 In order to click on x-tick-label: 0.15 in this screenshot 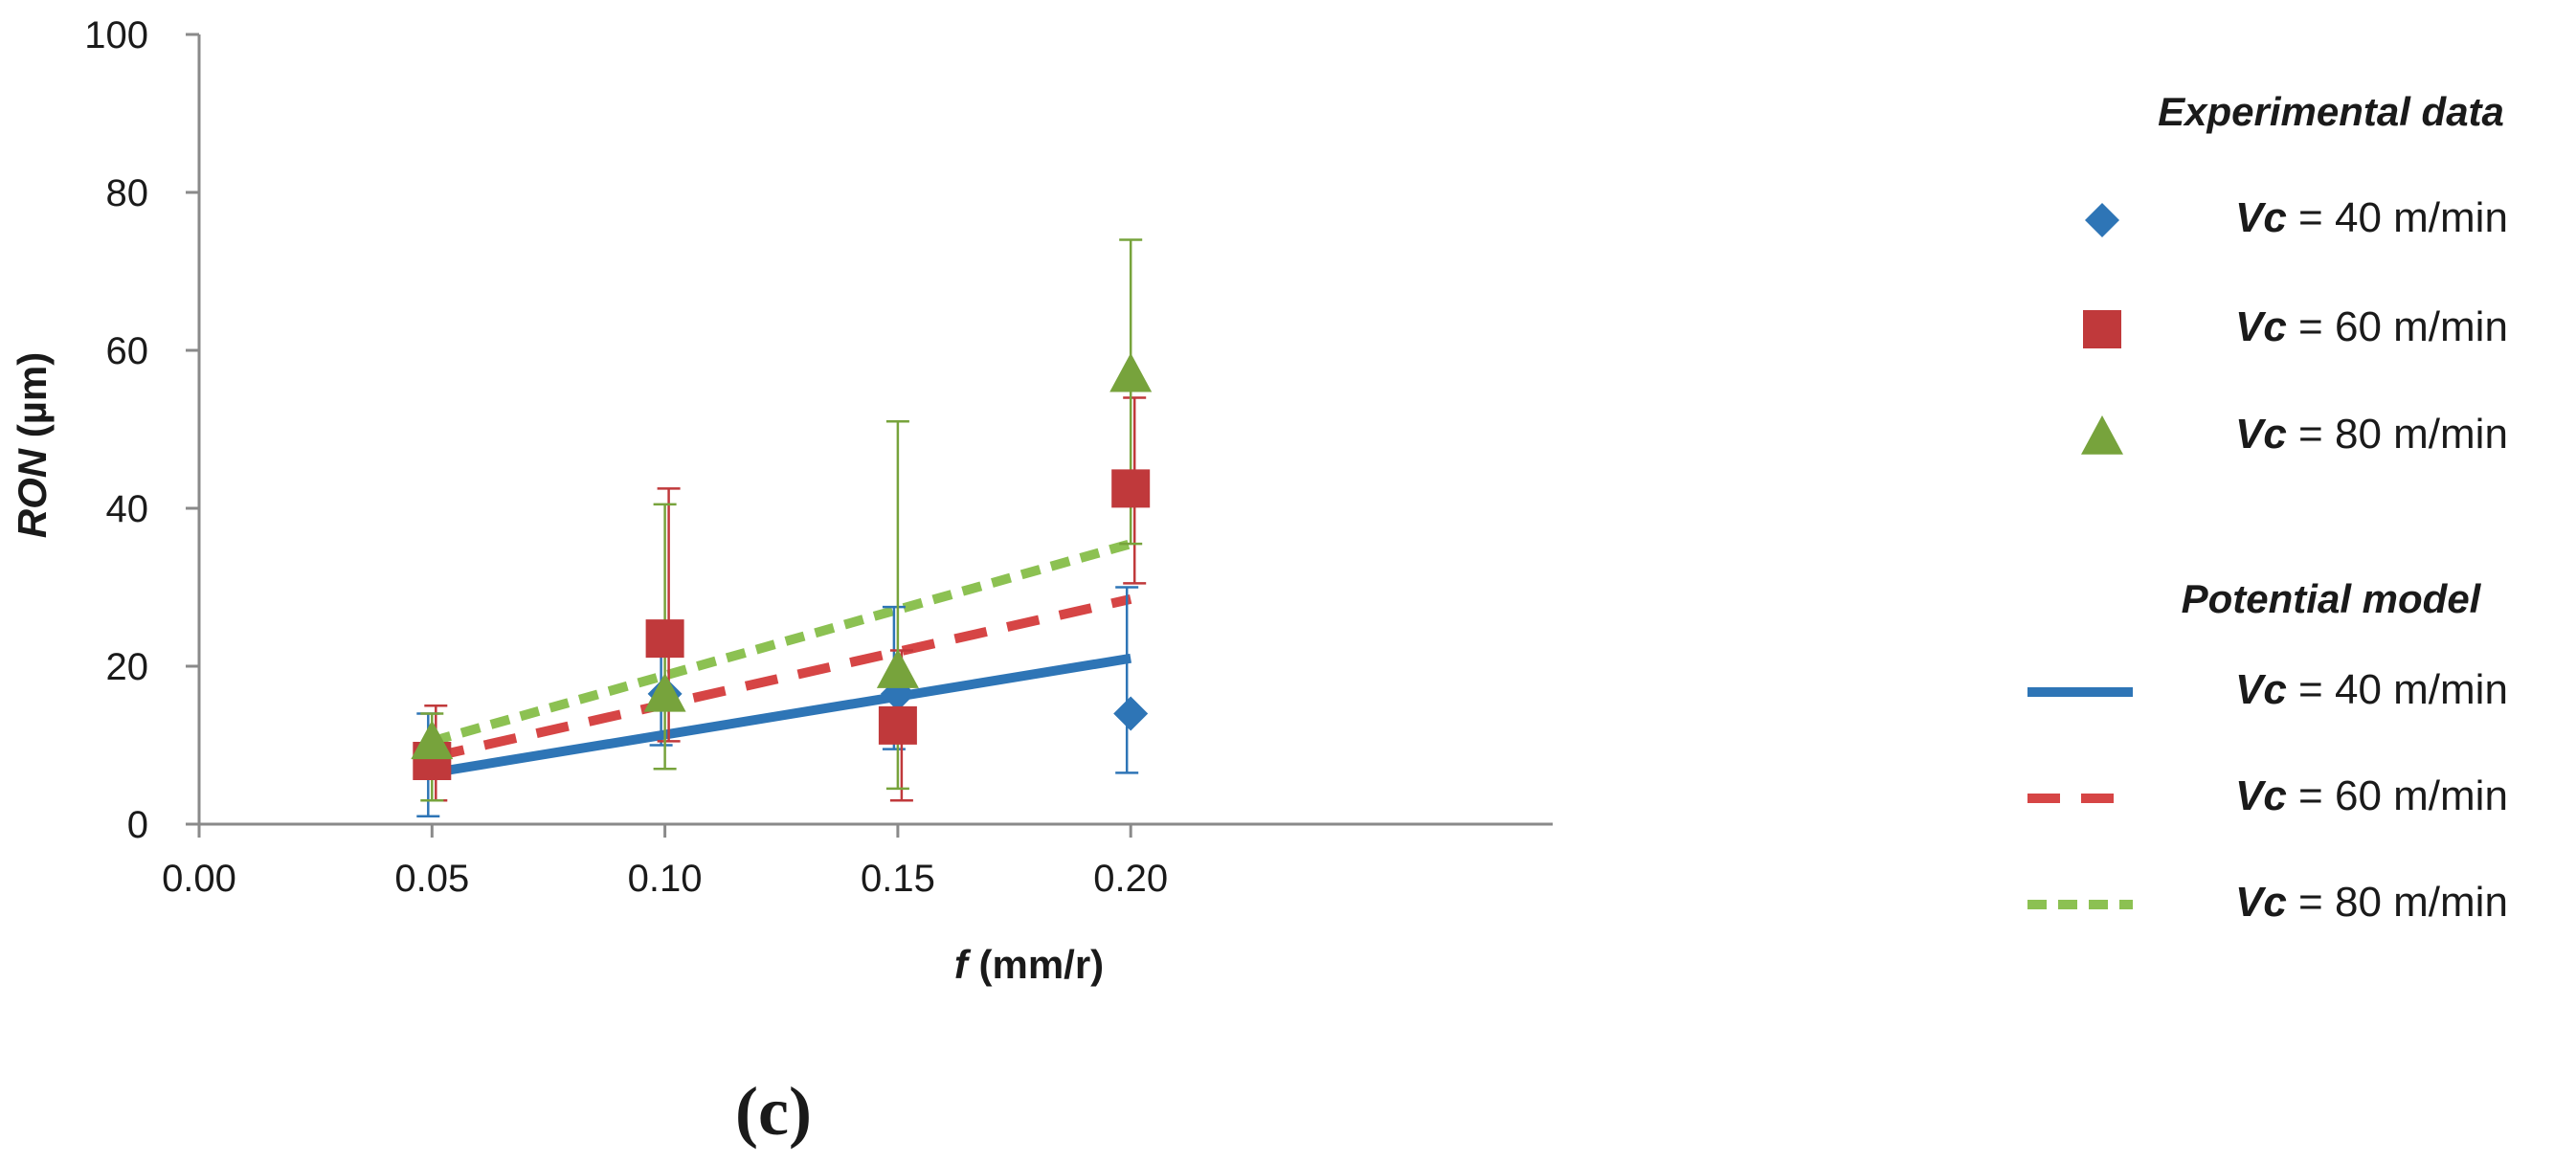, I will do `click(898, 879)`.